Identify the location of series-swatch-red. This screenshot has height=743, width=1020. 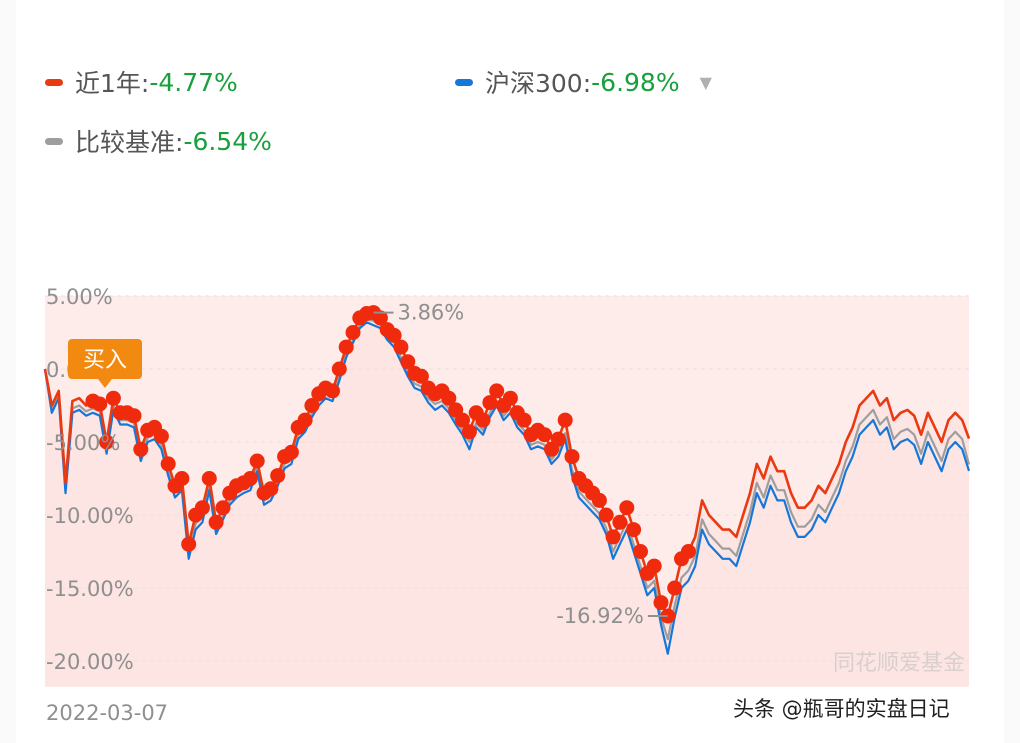
(54, 82).